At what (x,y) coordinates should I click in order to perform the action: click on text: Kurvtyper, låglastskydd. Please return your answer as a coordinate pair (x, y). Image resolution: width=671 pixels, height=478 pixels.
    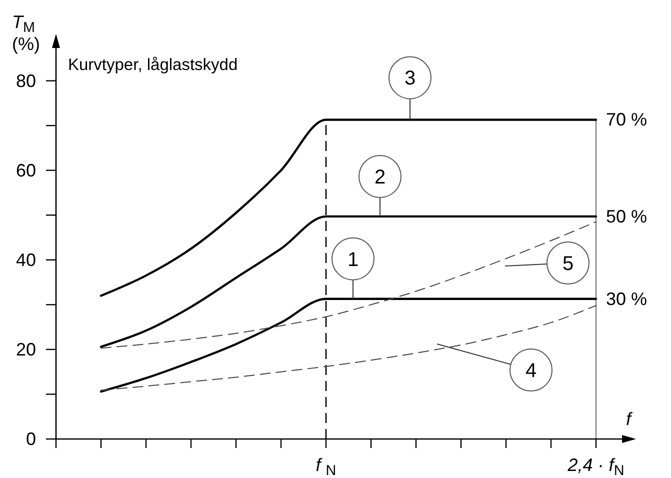
    Looking at the image, I should click on (153, 65).